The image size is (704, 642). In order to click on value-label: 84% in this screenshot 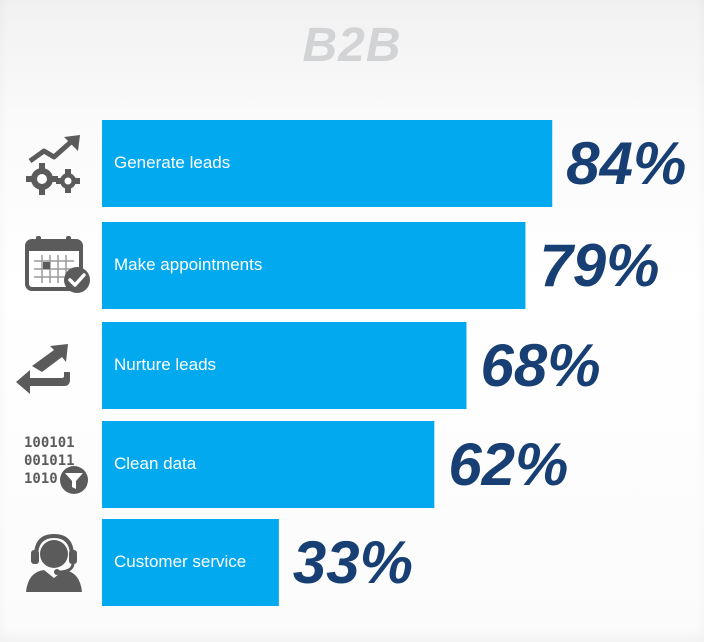, I will do `click(626, 163)`.